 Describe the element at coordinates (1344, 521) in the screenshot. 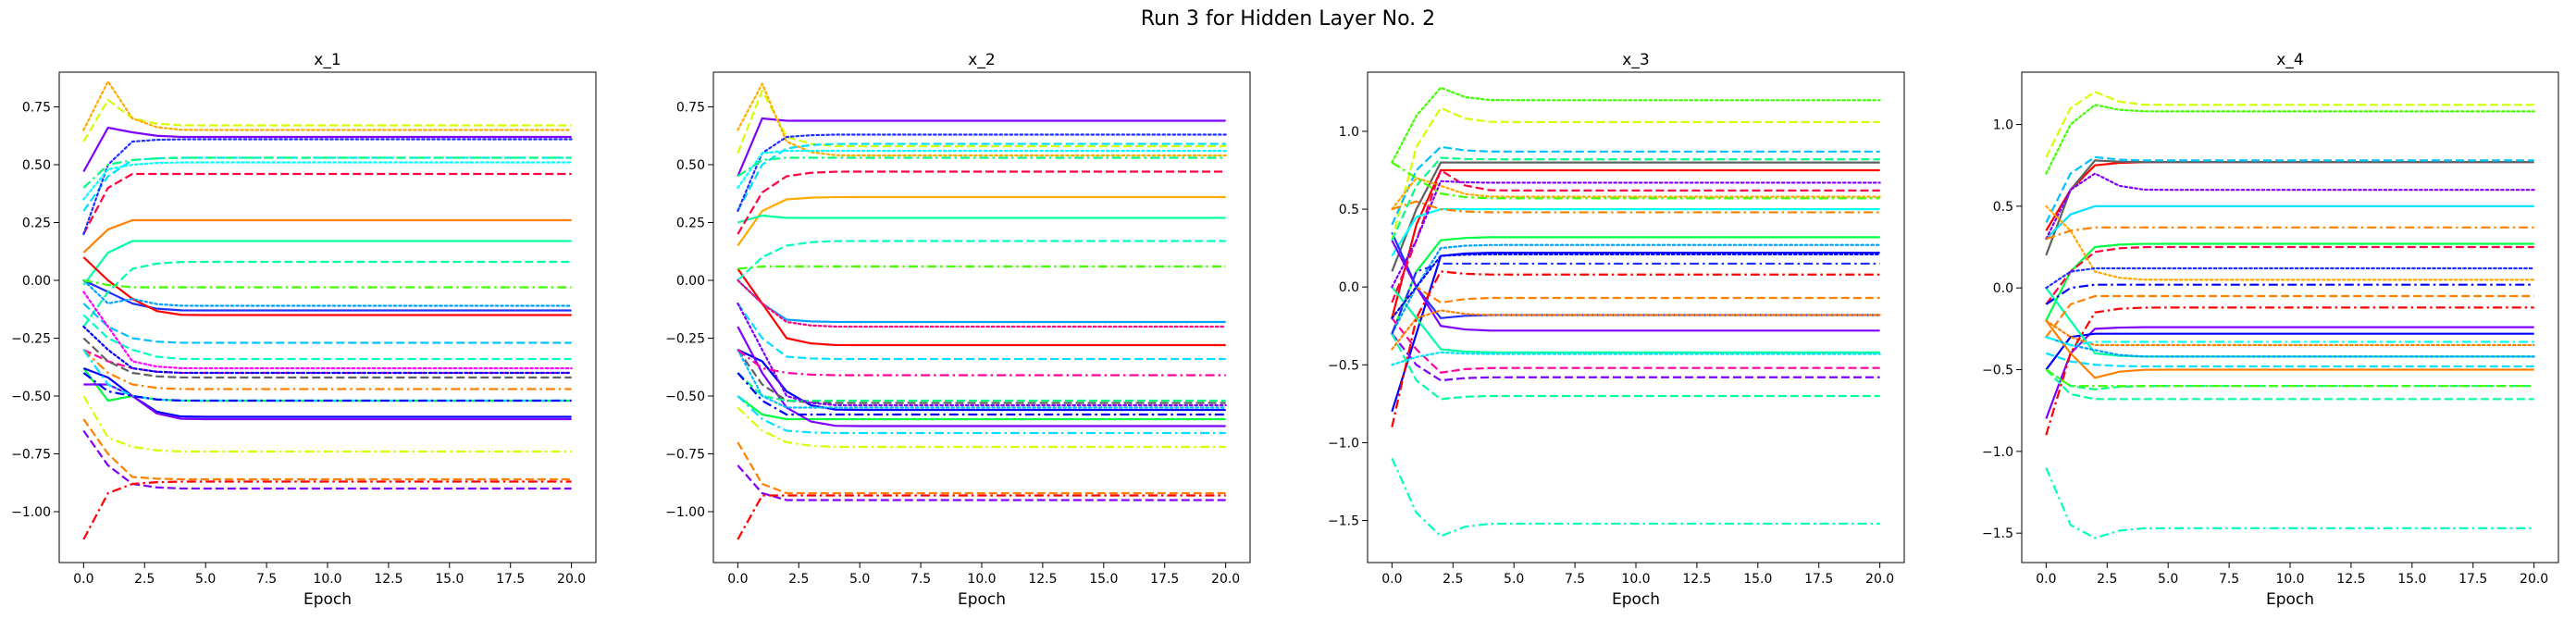

I see `y-tick-label: −1.5` at that location.